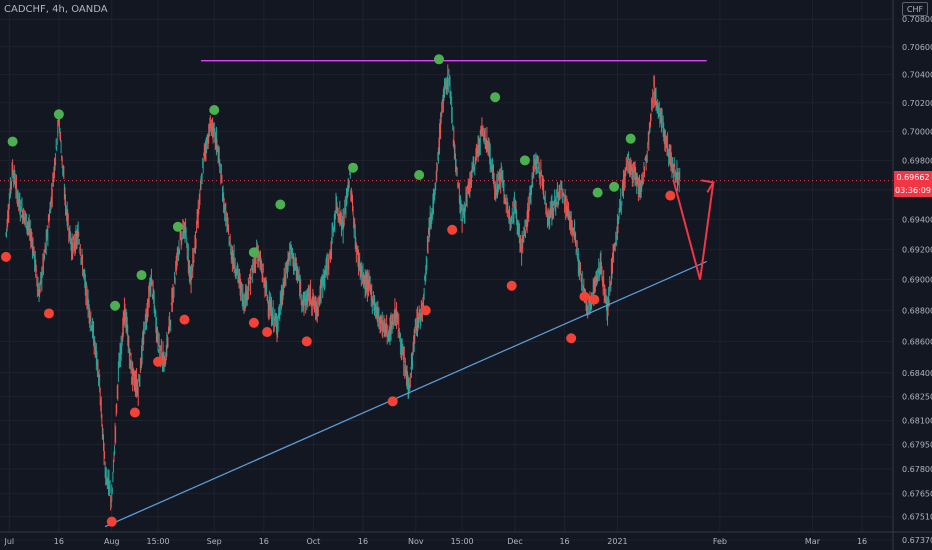 The width and height of the screenshot is (932, 550). I want to click on y-tick-label: 0.70000, so click(917, 131).